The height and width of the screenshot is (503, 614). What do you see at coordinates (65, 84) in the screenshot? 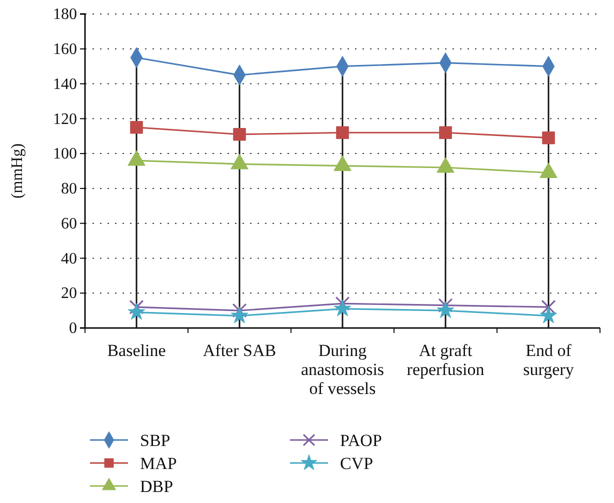
I see `y-tick-label: 140` at bounding box center [65, 84].